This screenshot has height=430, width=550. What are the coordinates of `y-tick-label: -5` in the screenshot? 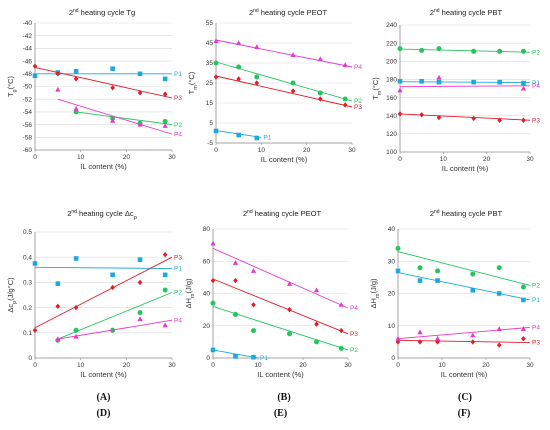 It's located at (210, 143).